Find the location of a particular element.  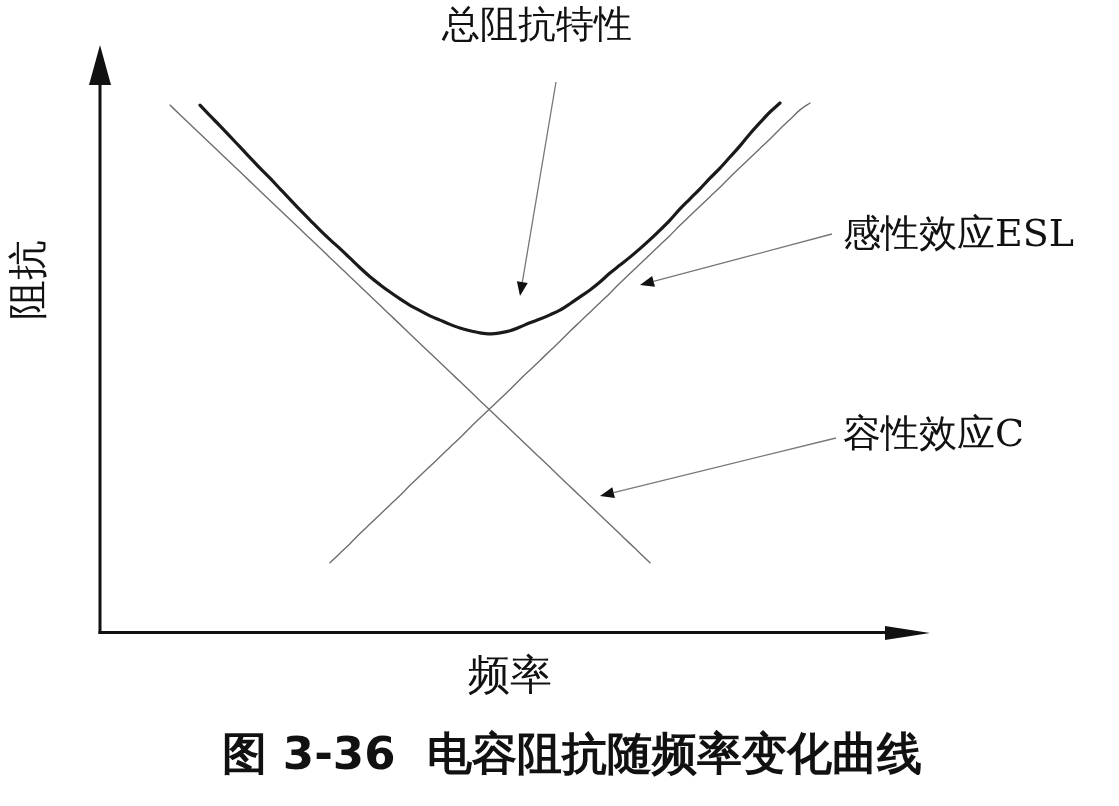

text: 总阻抗特性 is located at coordinates (536, 23).